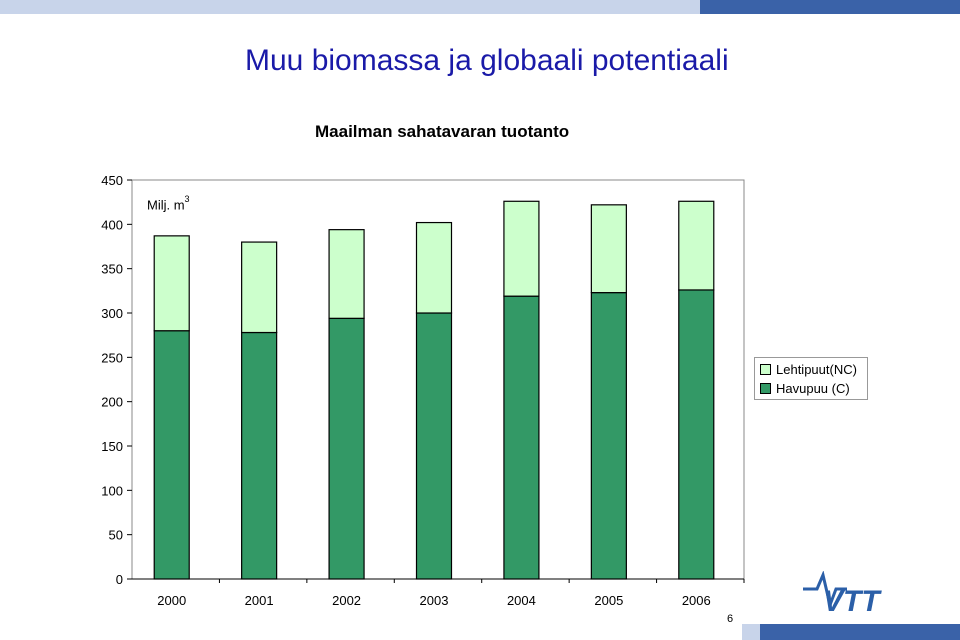 This screenshot has height=640, width=960. What do you see at coordinates (346, 448) in the screenshot?
I see `bar-havupuu-2002` at bounding box center [346, 448].